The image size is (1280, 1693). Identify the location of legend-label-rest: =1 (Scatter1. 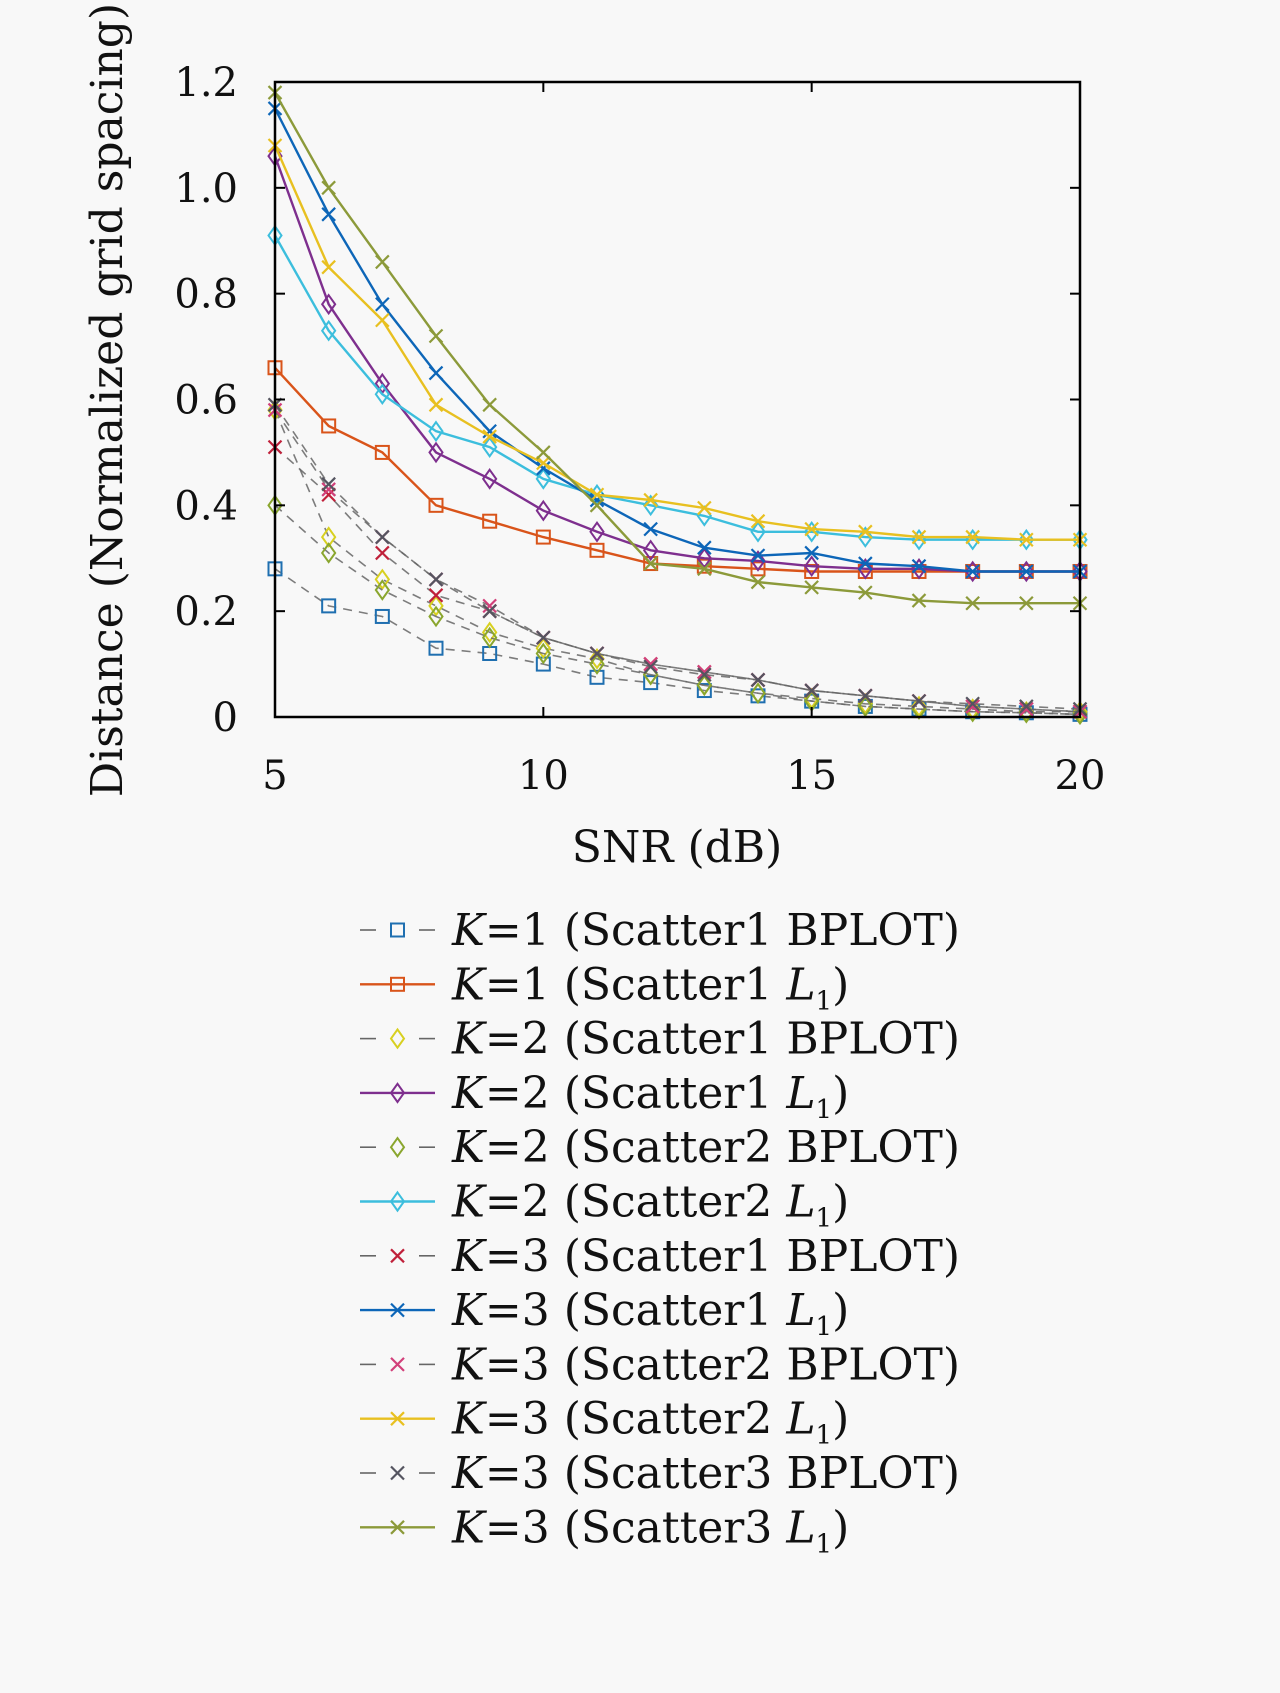
(635, 984).